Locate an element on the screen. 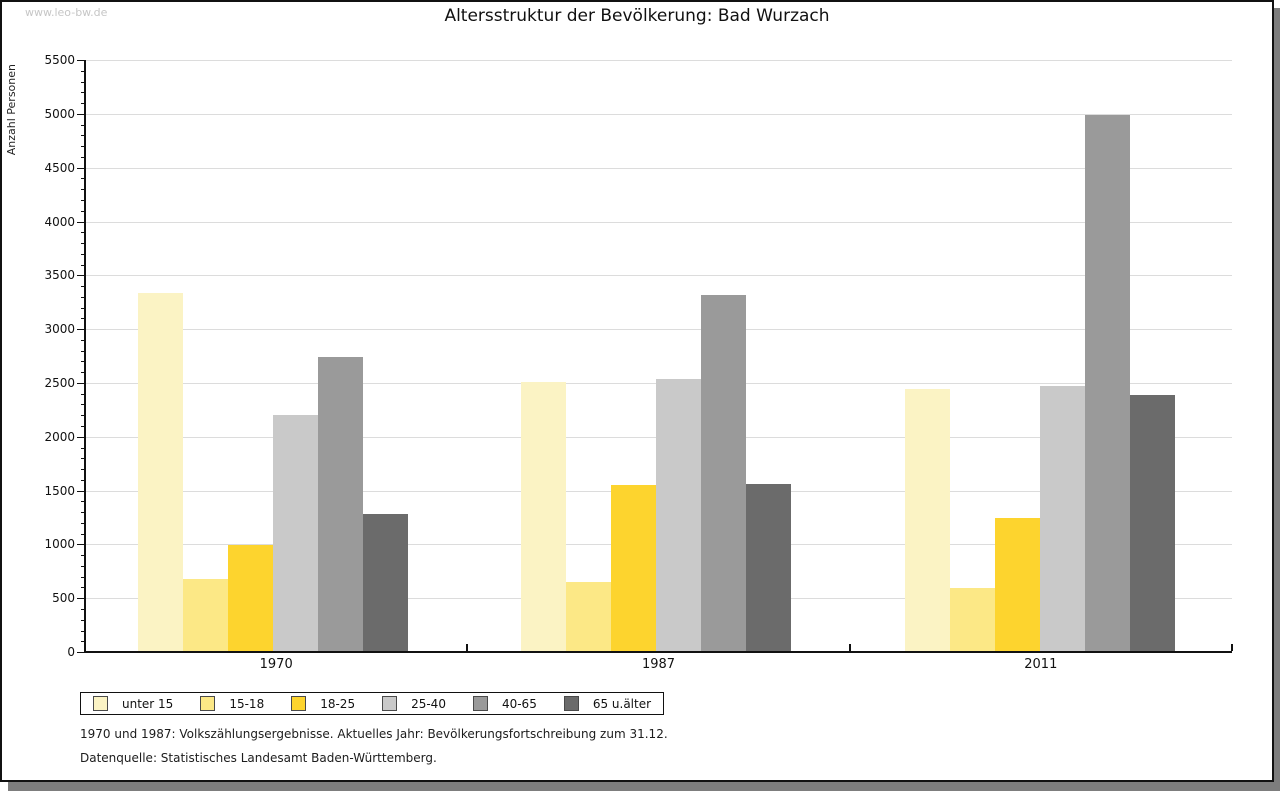 This screenshot has width=1280, height=791. legend-item-25-40: 25-40 is located at coordinates (414, 703).